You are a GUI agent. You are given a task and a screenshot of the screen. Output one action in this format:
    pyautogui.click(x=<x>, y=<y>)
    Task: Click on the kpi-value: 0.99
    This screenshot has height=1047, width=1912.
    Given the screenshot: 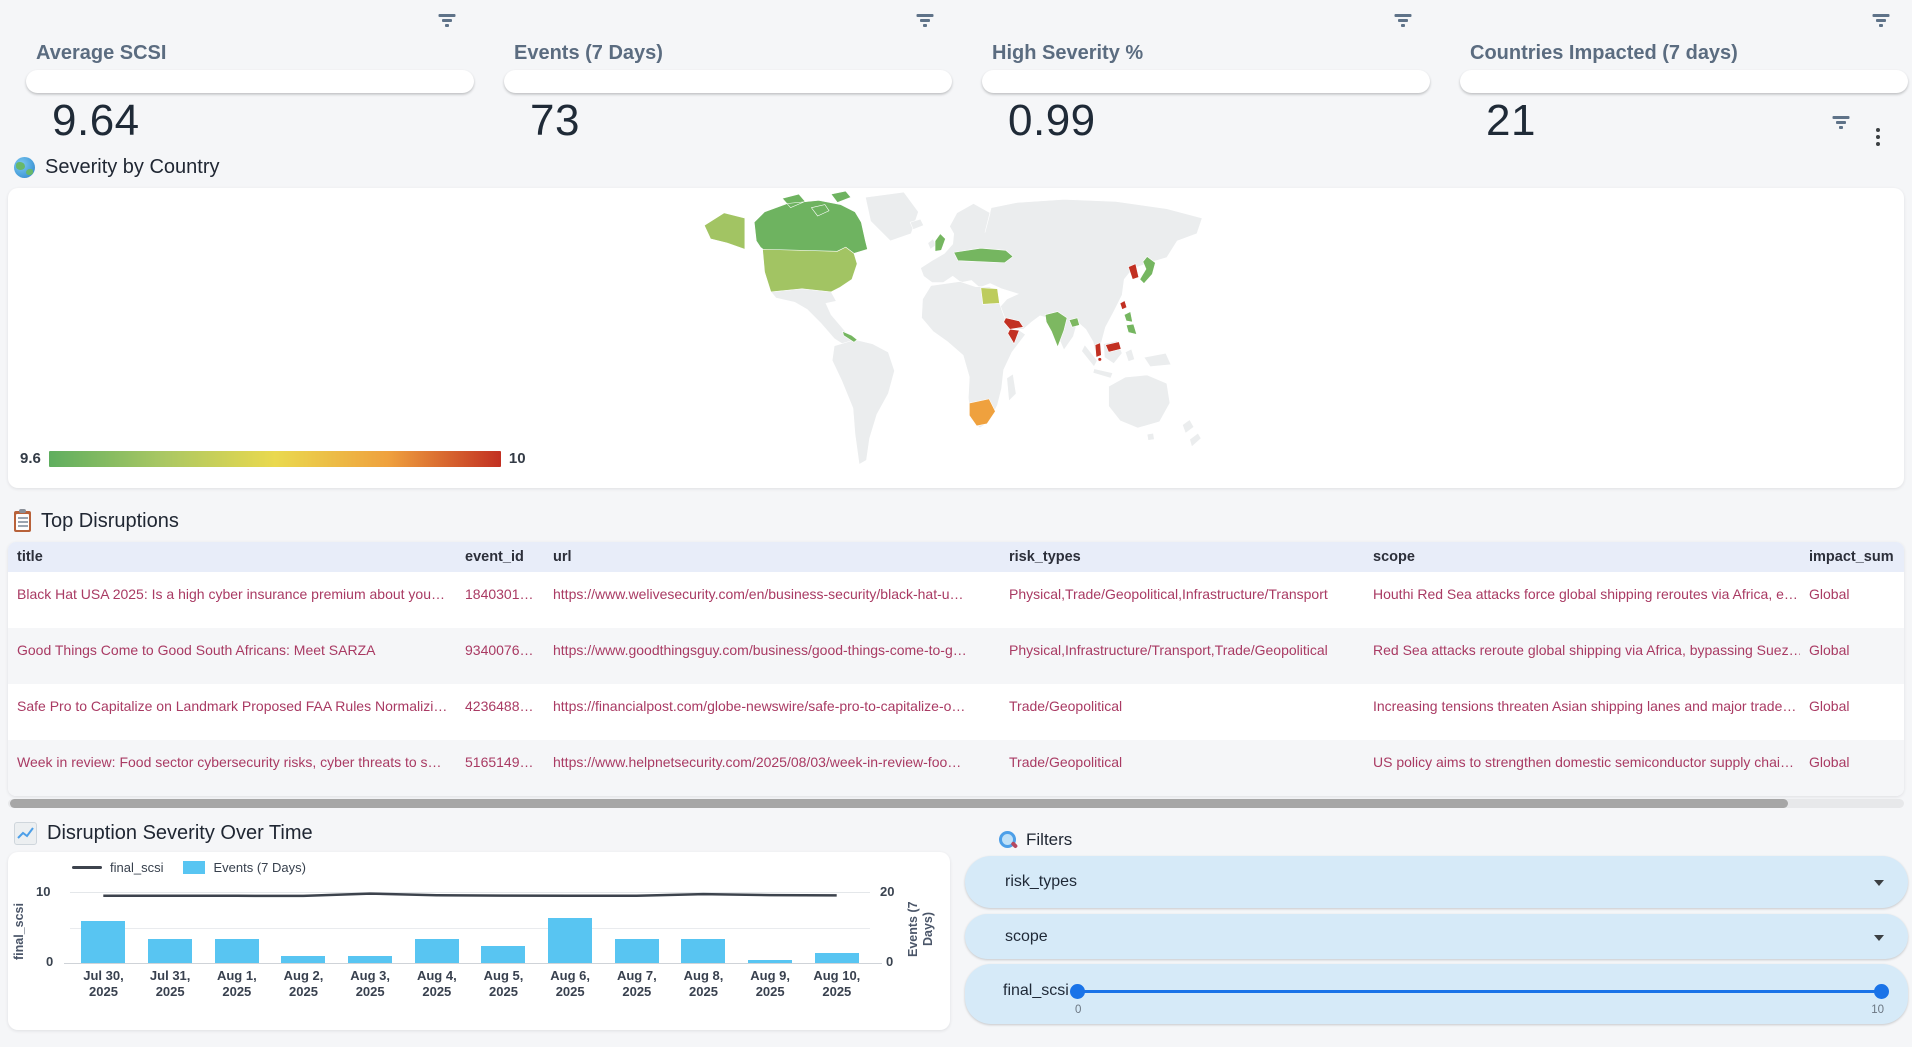 What is the action you would take?
    pyautogui.click(x=1052, y=120)
    